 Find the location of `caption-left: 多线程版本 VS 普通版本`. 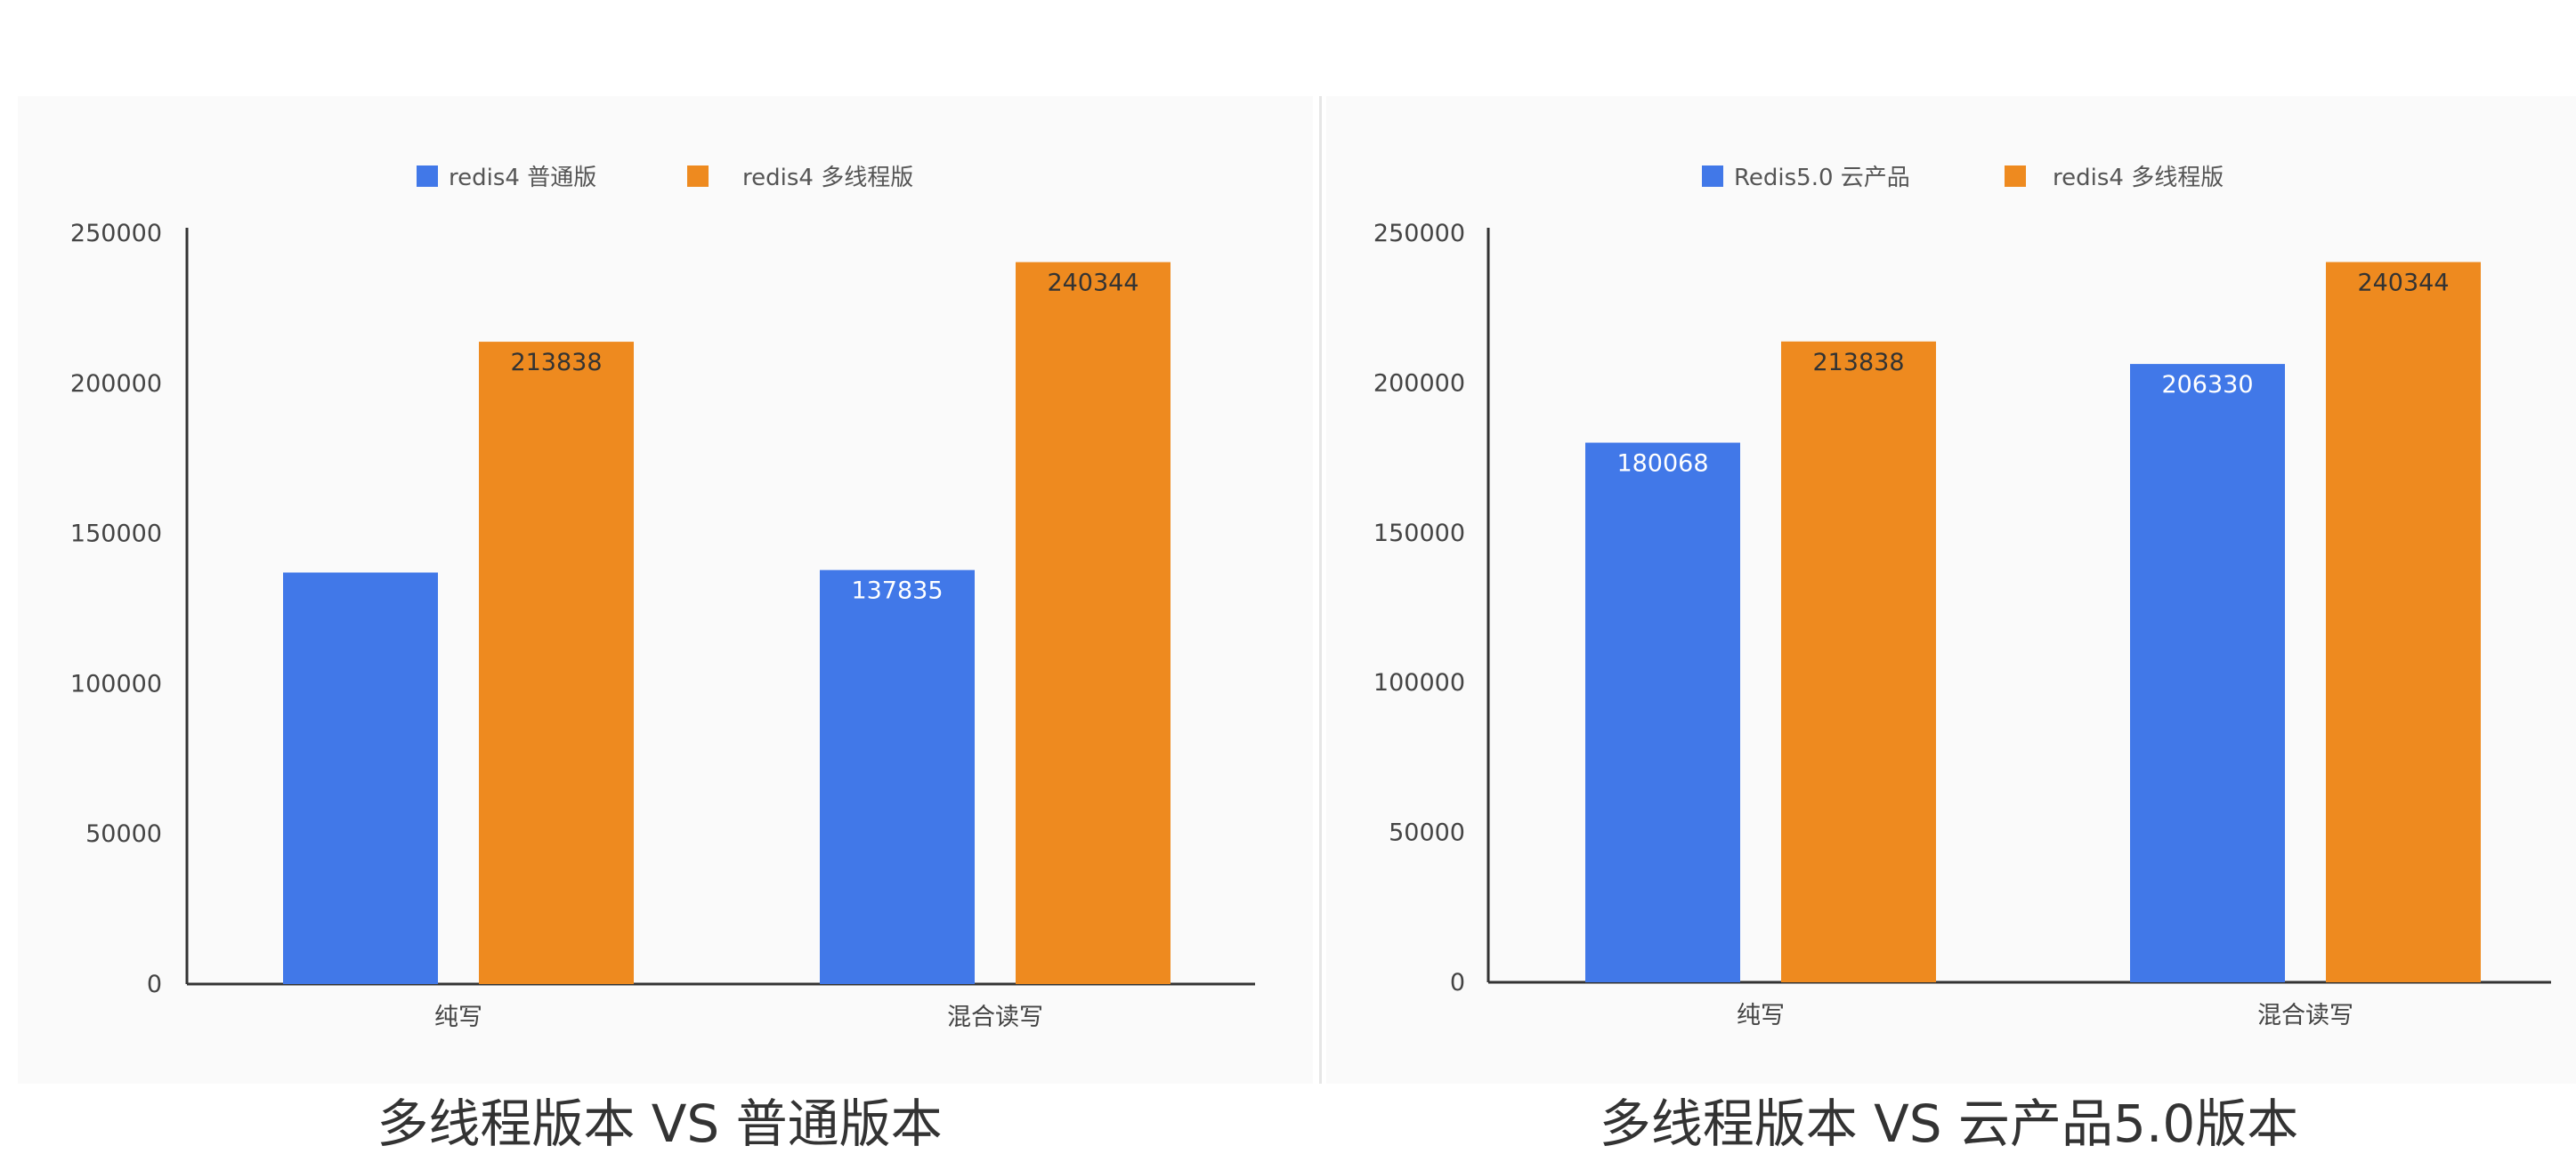

caption-left: 多线程版本 VS 普通版本 is located at coordinates (660, 1123).